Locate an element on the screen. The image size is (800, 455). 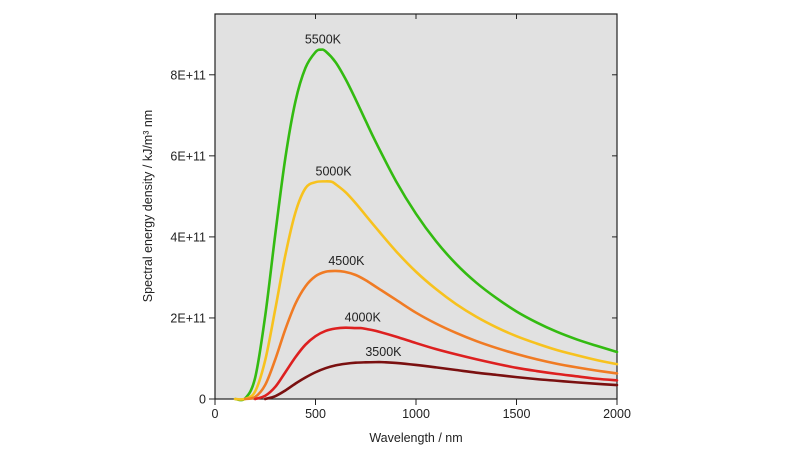
y-tick-label: 6E+11 is located at coordinates (188, 156).